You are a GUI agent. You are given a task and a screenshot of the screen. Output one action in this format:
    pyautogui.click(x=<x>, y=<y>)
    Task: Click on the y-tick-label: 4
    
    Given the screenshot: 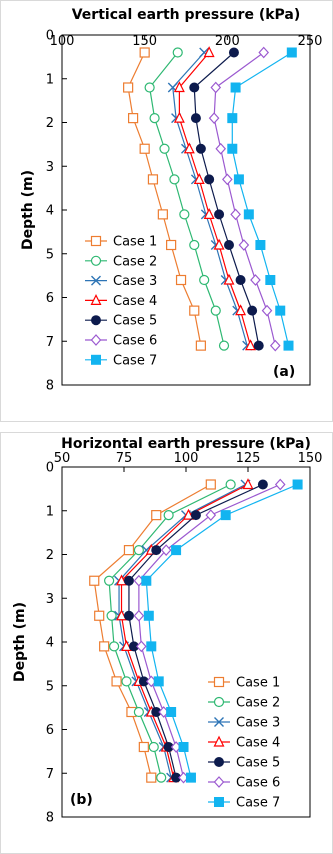 What is the action you would take?
    pyautogui.click(x=50, y=211)
    